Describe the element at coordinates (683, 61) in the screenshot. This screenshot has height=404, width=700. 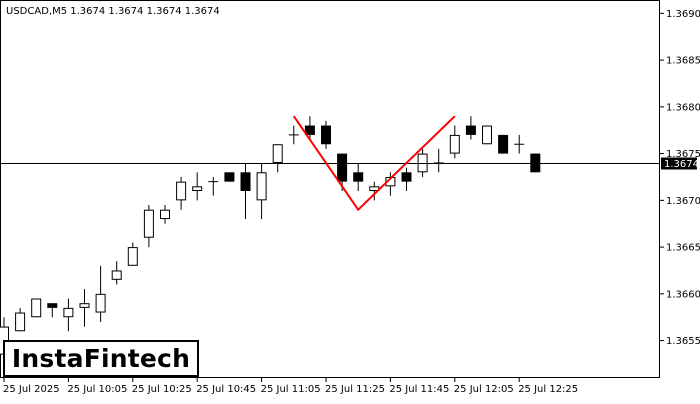
I see `y-tick-label: 1.3685` at that location.